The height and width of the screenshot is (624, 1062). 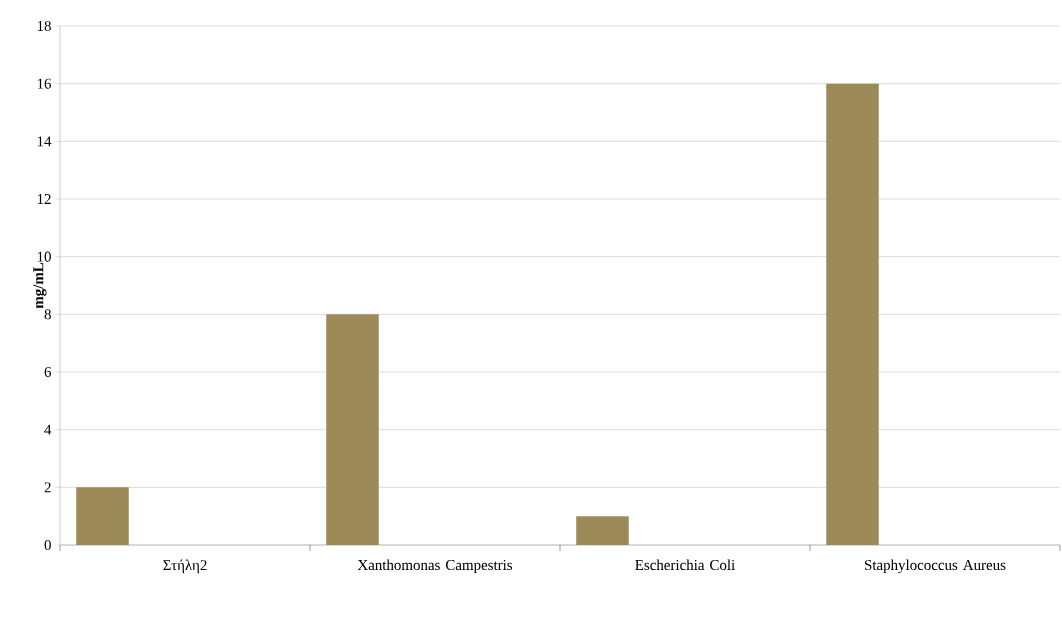 I want to click on y-tick-label: 2, so click(x=47, y=487).